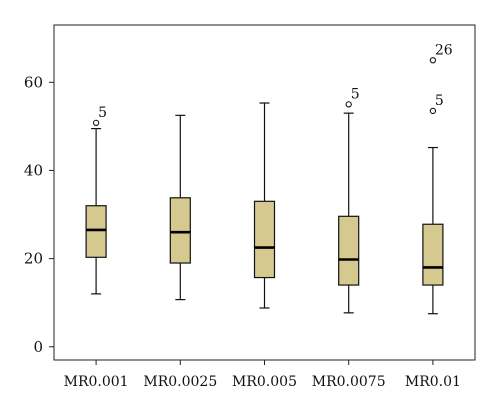  Describe the element at coordinates (39, 214) in the screenshot. I see `y-axis: 0 20 40 60` at that location.